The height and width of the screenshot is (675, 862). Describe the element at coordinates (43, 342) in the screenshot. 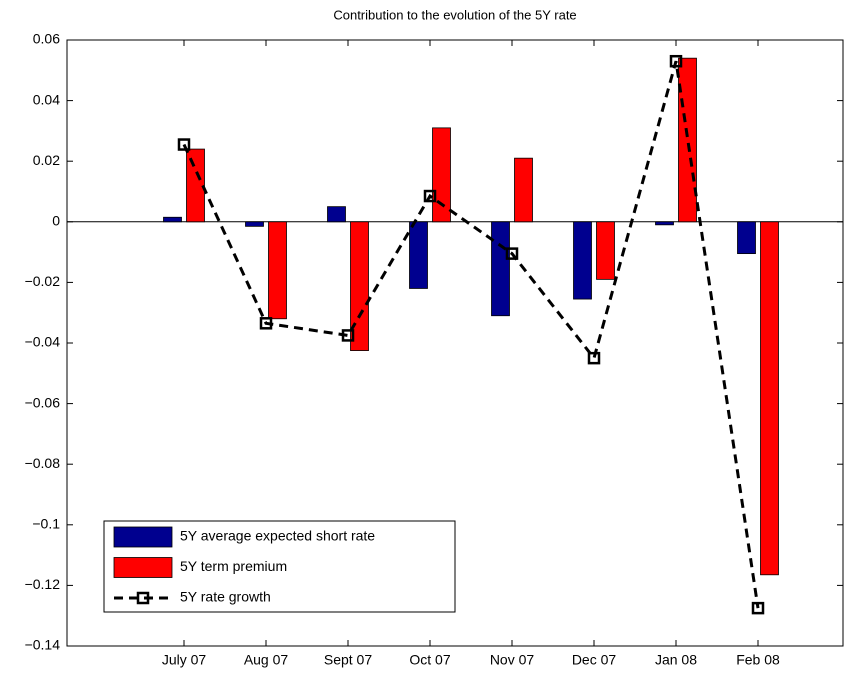

I see `y-tick-label: −0.04` at that location.